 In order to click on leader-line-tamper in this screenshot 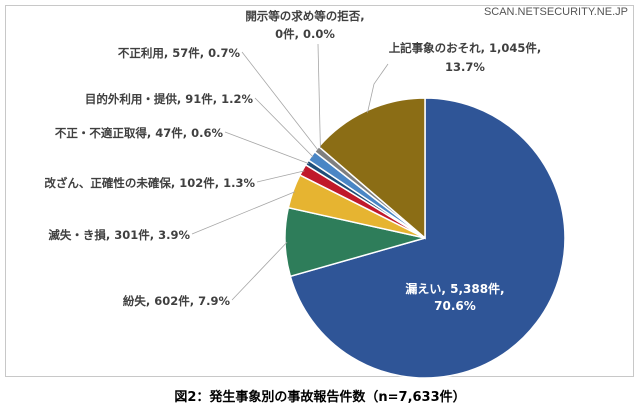, I will do `click(280, 176)`.